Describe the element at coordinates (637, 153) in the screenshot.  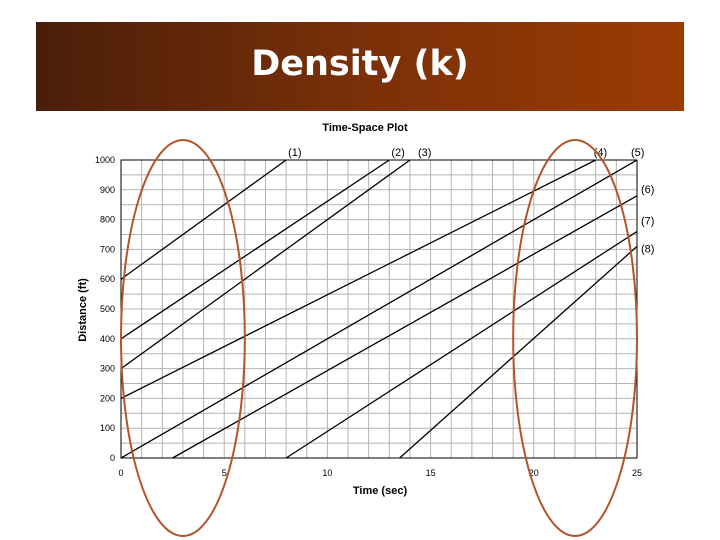
I see `series-label: (5)` at that location.